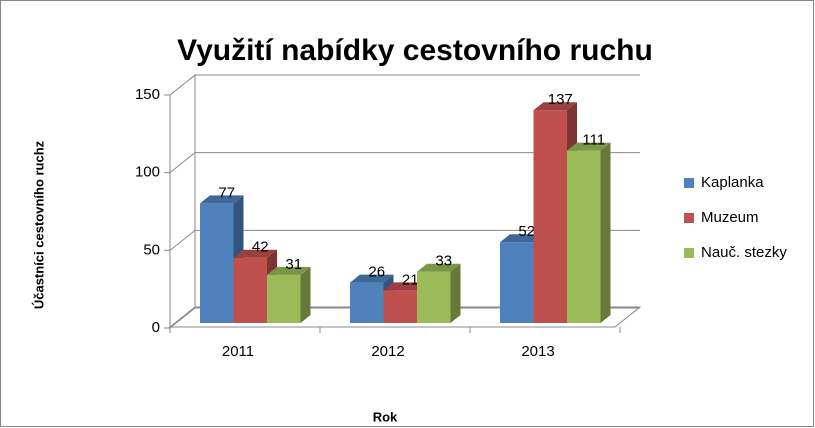 The image size is (815, 428). Describe the element at coordinates (38, 224) in the screenshot. I see `y-axis-label: Účastníci cestovního ruchz` at that location.